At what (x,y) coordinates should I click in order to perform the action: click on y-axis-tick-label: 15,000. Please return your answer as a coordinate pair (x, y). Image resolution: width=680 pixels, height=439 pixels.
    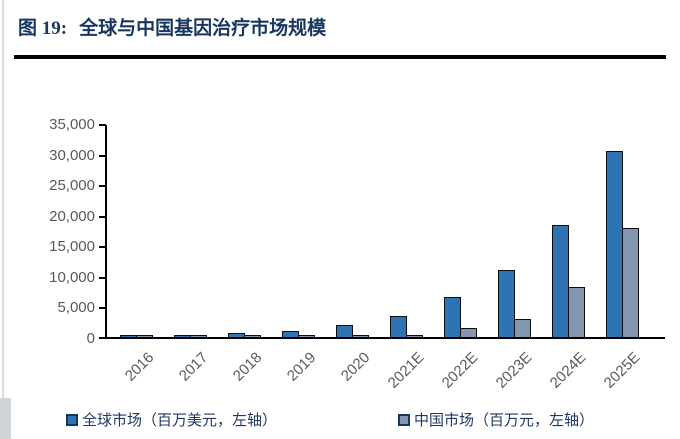
    Looking at the image, I should click on (72, 247).